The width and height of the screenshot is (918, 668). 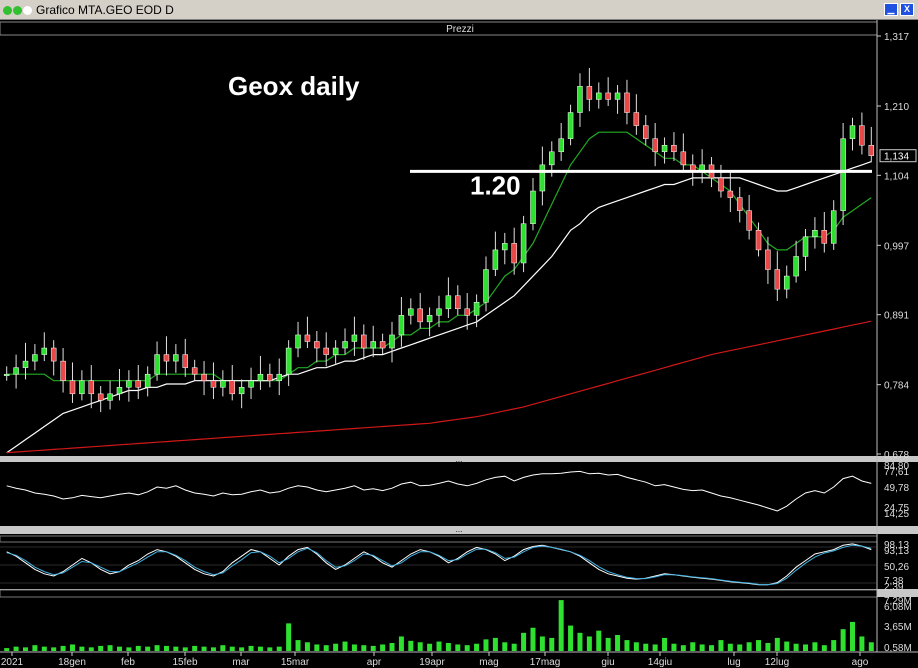 What do you see at coordinates (17, 10) in the screenshot?
I see `status-icon` at bounding box center [17, 10].